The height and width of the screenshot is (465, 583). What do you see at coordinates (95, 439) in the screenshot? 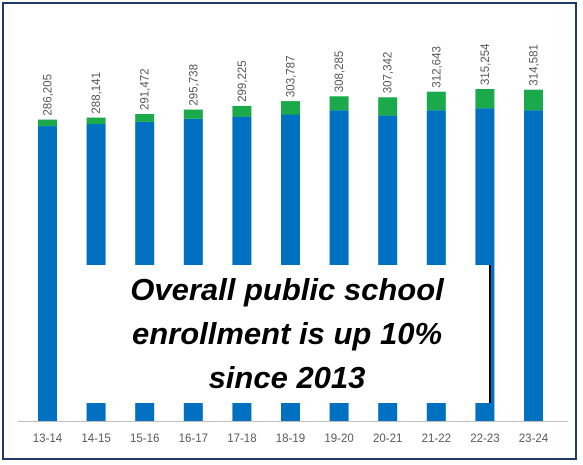
I see `x-tick-label: 14-15` at bounding box center [95, 439].